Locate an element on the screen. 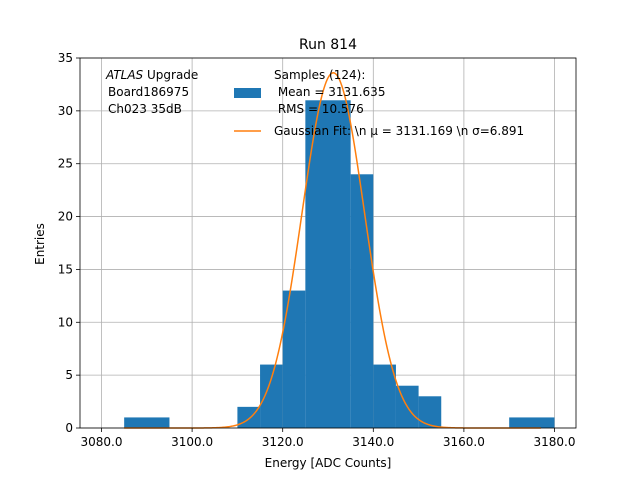 Image resolution: width=640 pixels, height=480 pixels. legend-fit: Gaussian Fit: \n μ = 3131.169 \n σ=6.891 is located at coordinates (399, 131).